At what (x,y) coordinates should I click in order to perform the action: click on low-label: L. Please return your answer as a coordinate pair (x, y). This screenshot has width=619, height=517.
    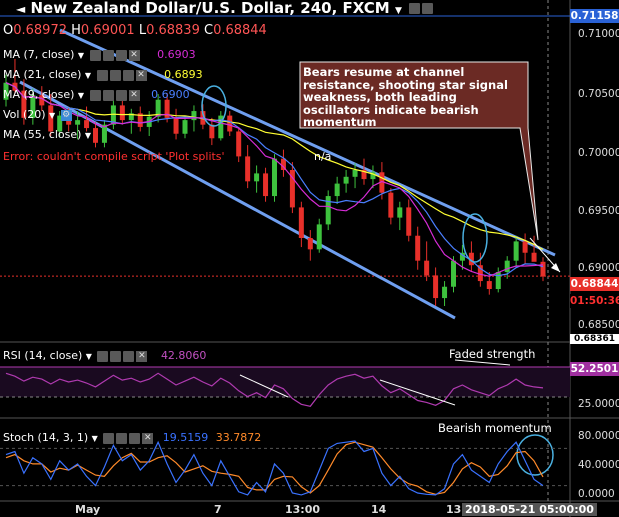
    Looking at the image, I should click on (142, 30).